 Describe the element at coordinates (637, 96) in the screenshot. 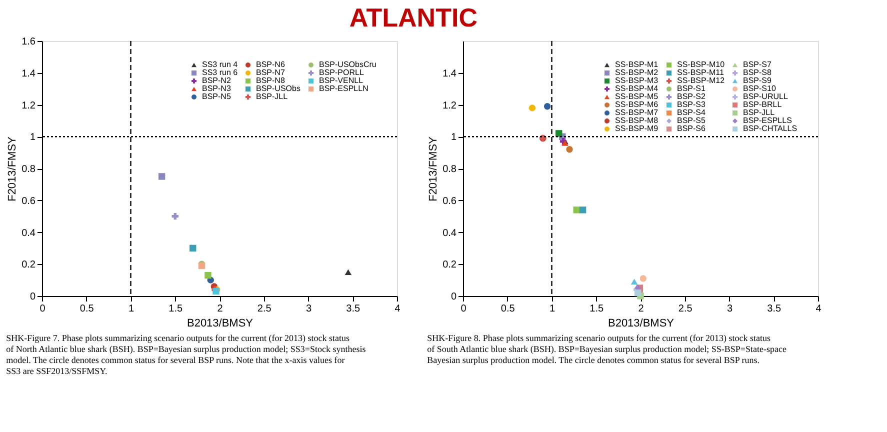

I see `legend-label: SS-BSP-M5` at that location.